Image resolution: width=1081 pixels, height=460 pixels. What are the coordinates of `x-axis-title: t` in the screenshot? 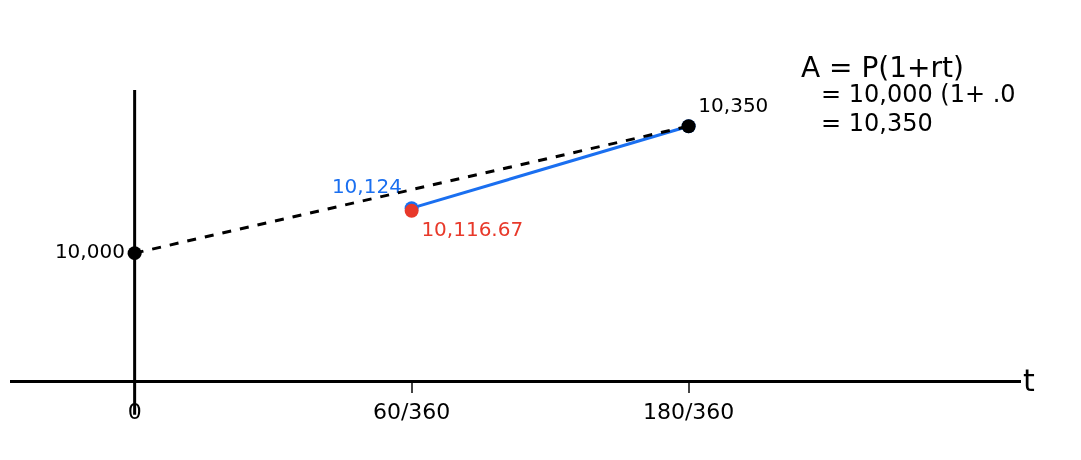 It's located at (1029, 380).